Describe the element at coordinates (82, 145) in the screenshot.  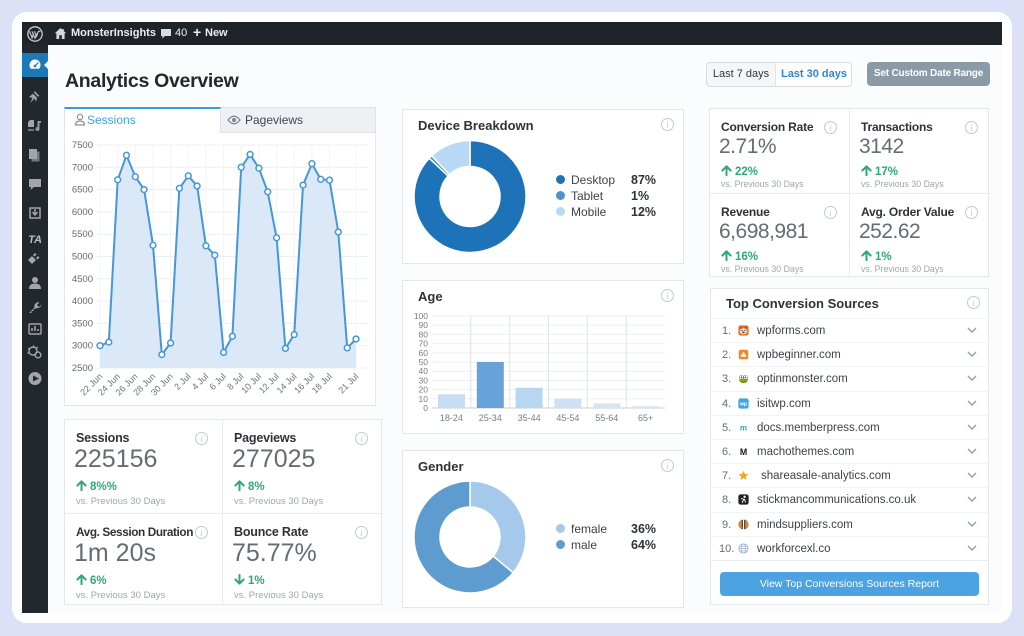
I see `svg-text: 7500` at that location.